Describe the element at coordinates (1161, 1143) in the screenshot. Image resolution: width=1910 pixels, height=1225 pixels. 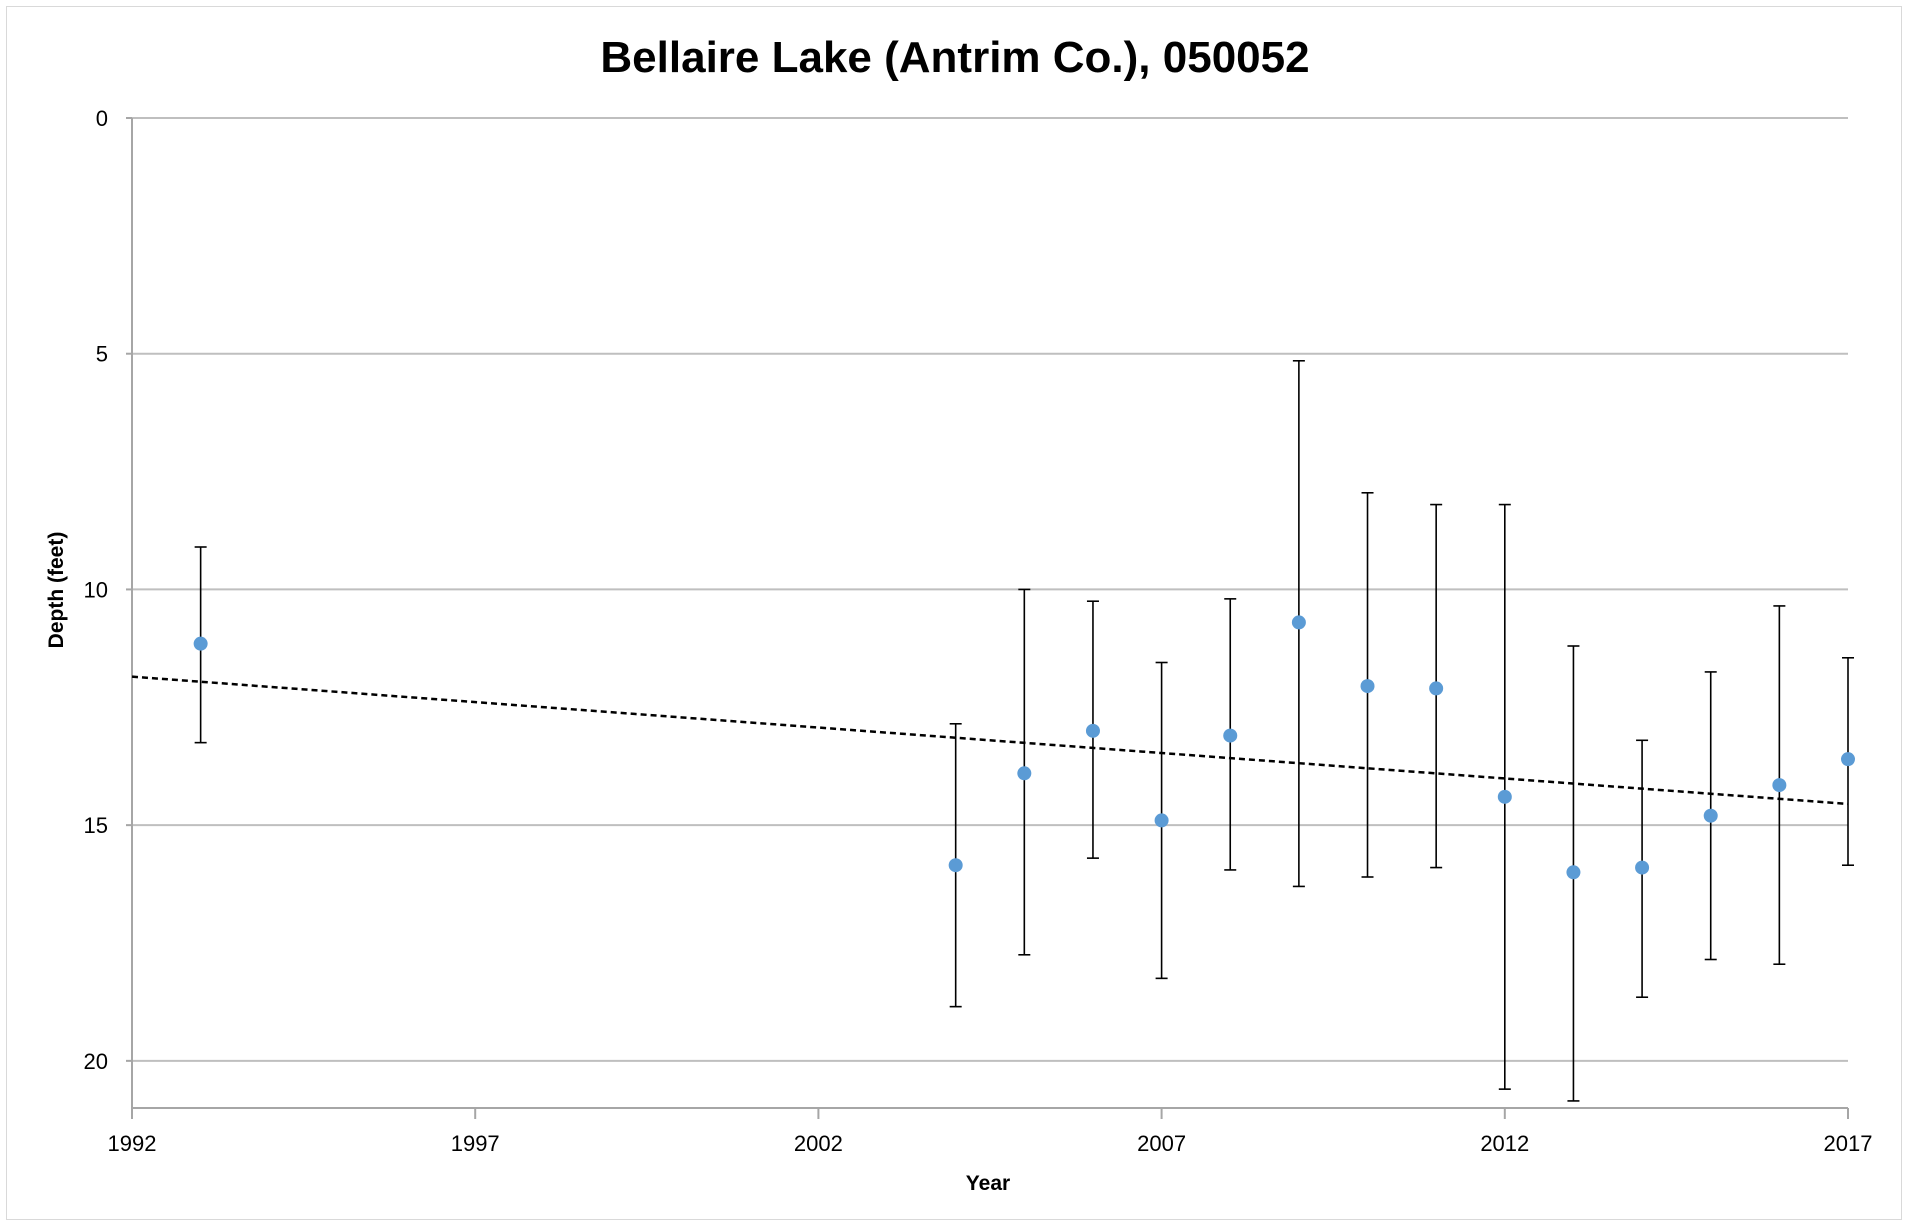
I see `x-tick-label: 2007` at that location.